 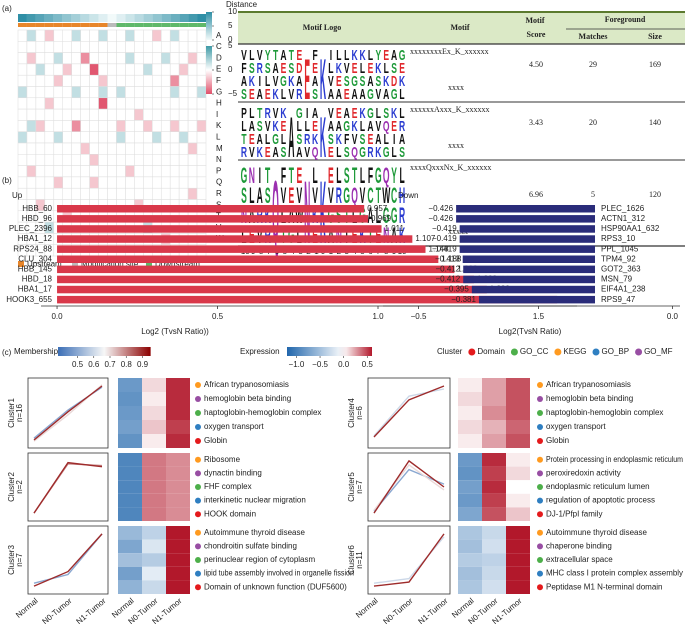 I want to click on category-label: MSN_79, so click(x=617, y=279).